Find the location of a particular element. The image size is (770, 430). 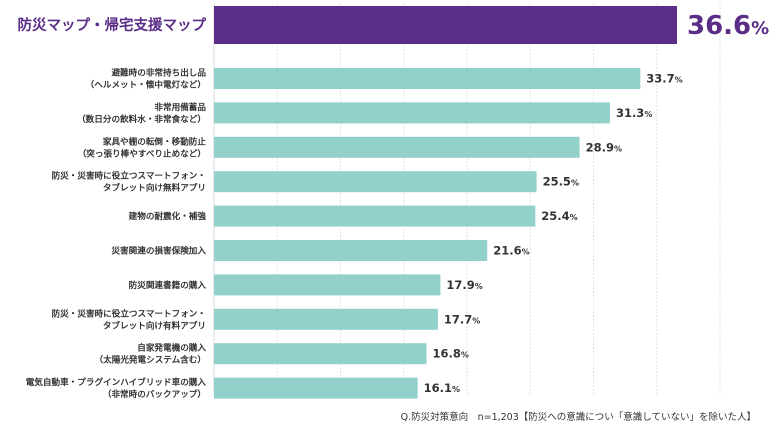

value-label: 31.3% is located at coordinates (634, 113).